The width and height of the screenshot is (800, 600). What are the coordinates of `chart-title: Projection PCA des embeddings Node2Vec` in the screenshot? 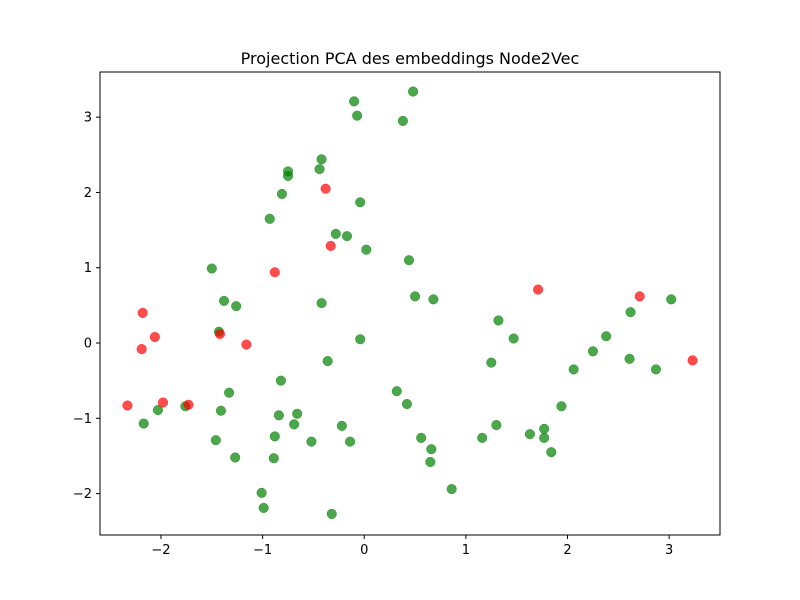 It's located at (410, 58).